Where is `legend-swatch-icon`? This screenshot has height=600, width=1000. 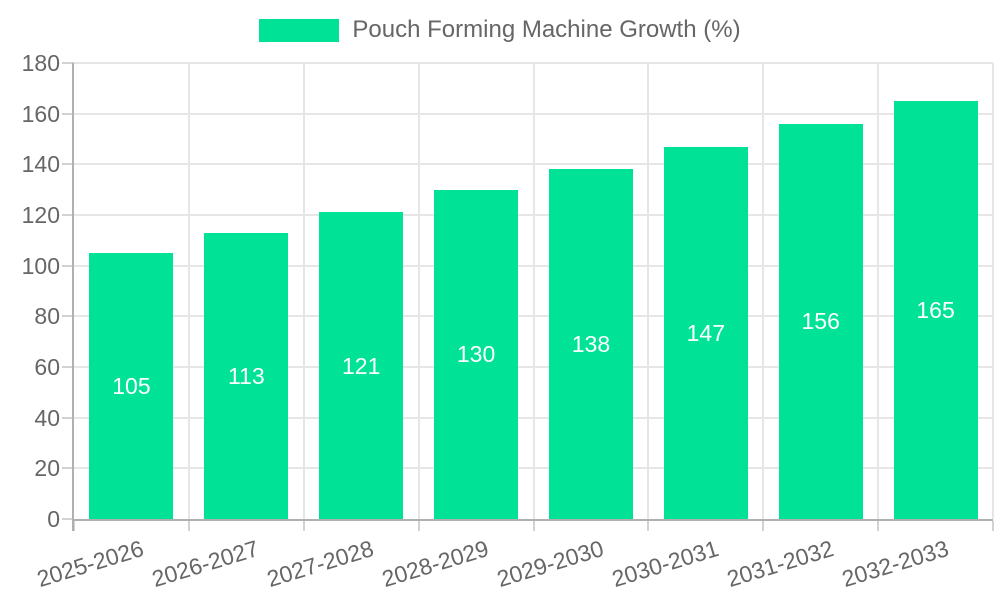 legend-swatch-icon is located at coordinates (299, 30).